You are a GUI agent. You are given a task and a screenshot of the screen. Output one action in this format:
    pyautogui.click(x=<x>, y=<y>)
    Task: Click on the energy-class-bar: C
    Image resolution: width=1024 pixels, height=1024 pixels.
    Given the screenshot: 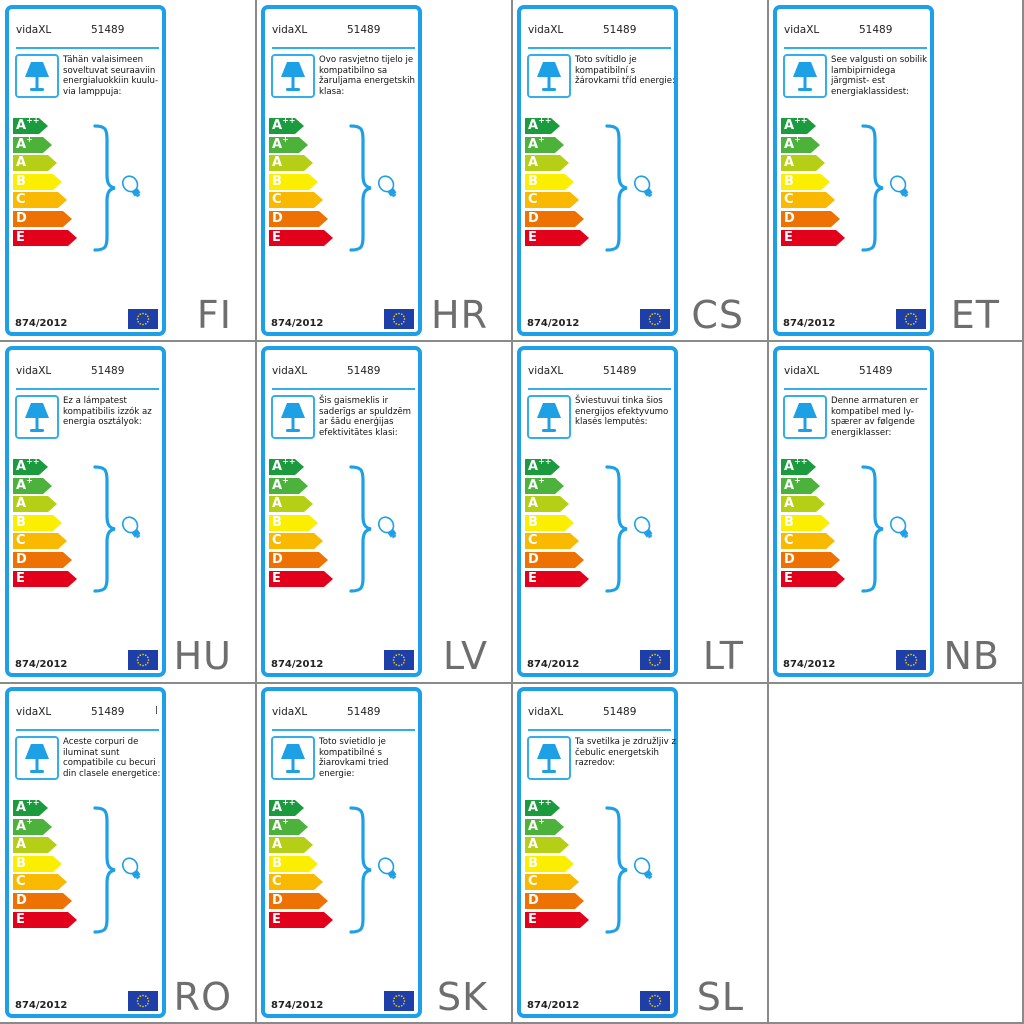 What is the action you would take?
    pyautogui.click(x=40, y=541)
    